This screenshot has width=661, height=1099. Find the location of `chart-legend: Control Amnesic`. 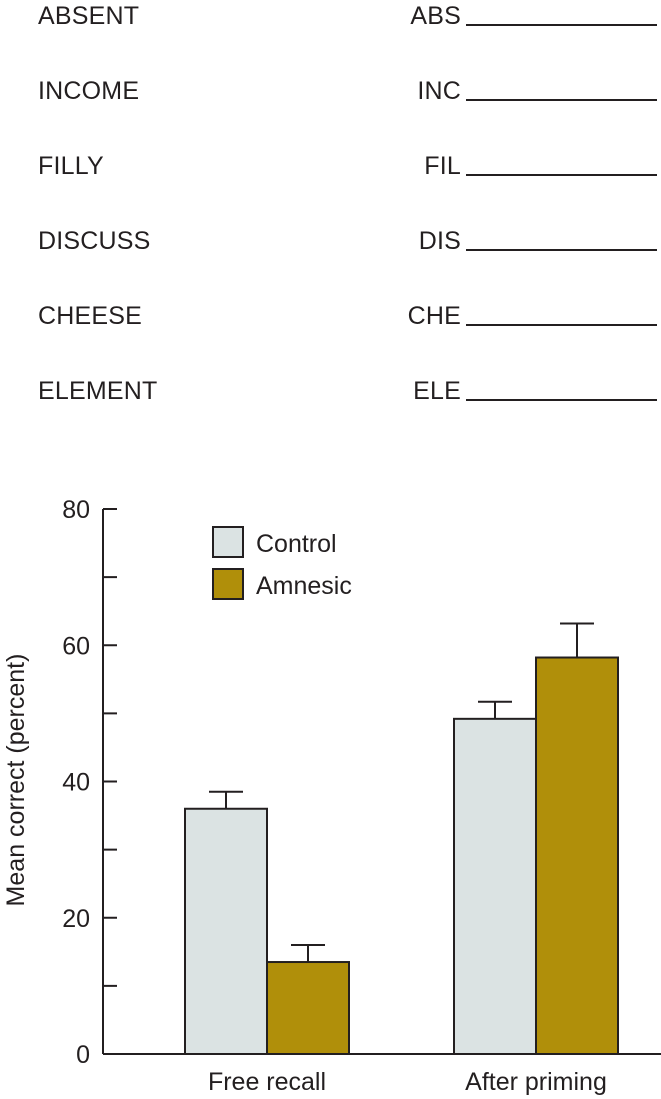

chart-legend: Control Amnesic is located at coordinates (282, 563).